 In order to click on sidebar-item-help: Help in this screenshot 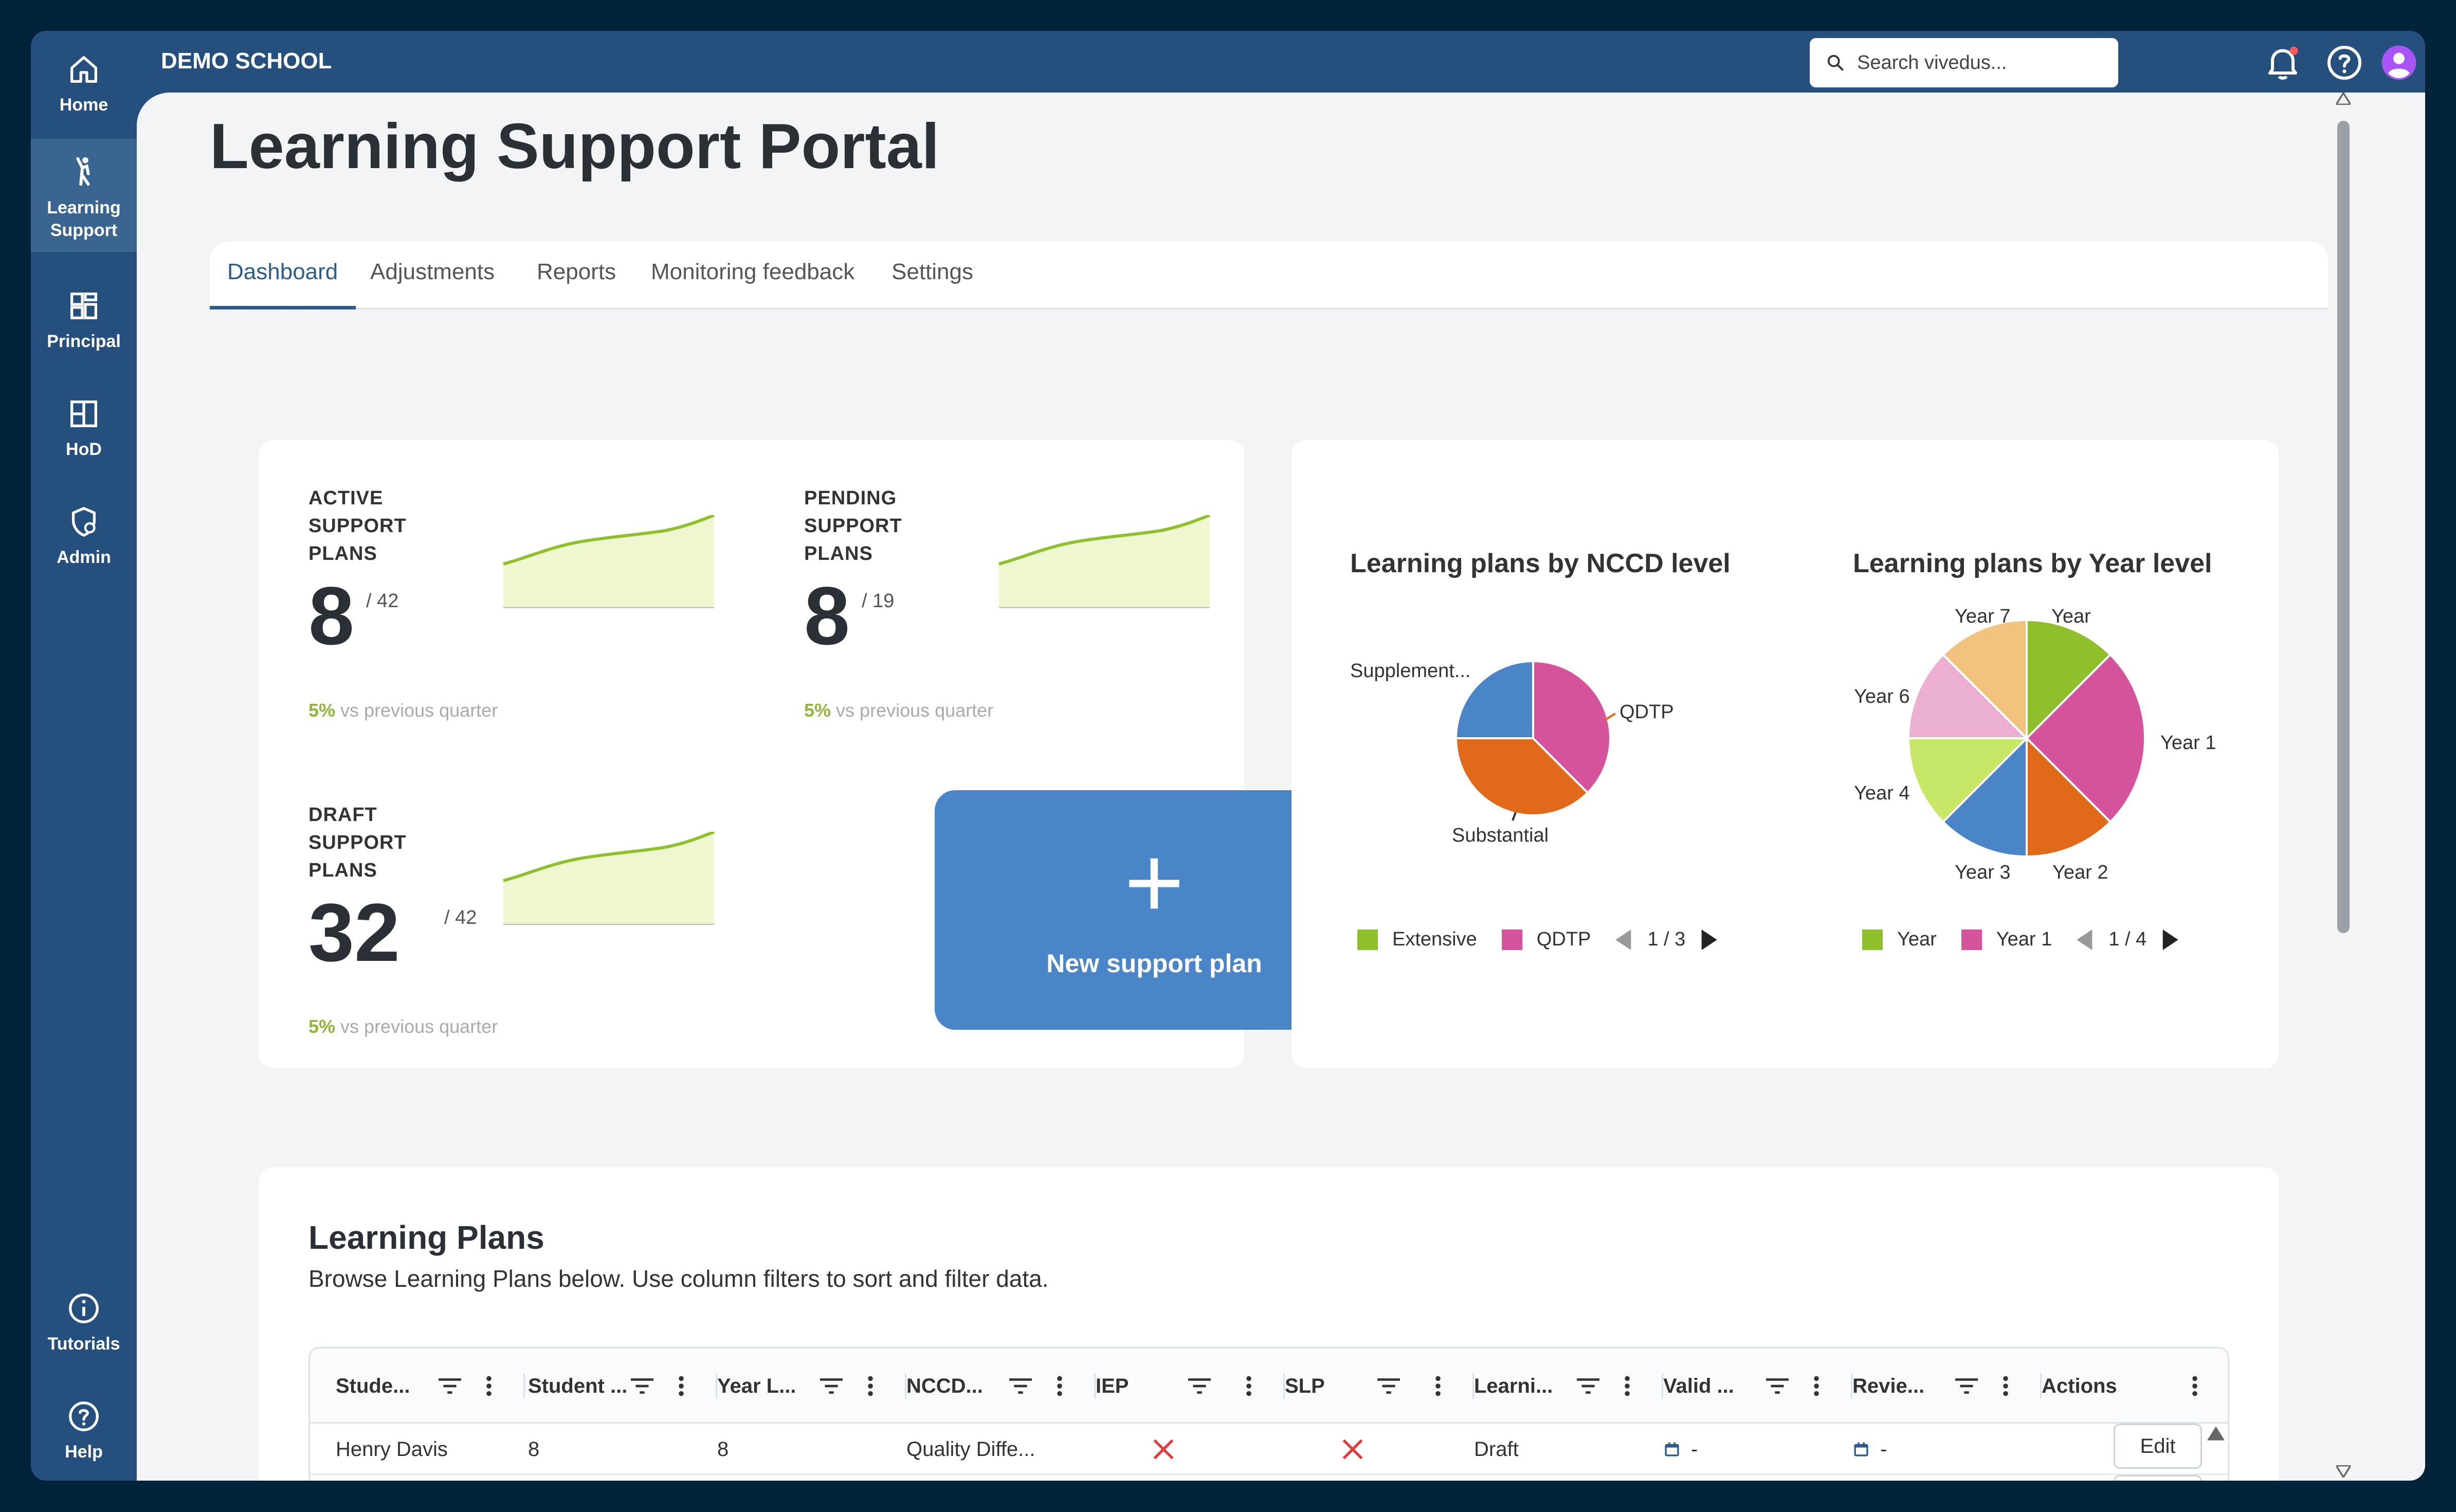, I will do `click(84, 1439)`.